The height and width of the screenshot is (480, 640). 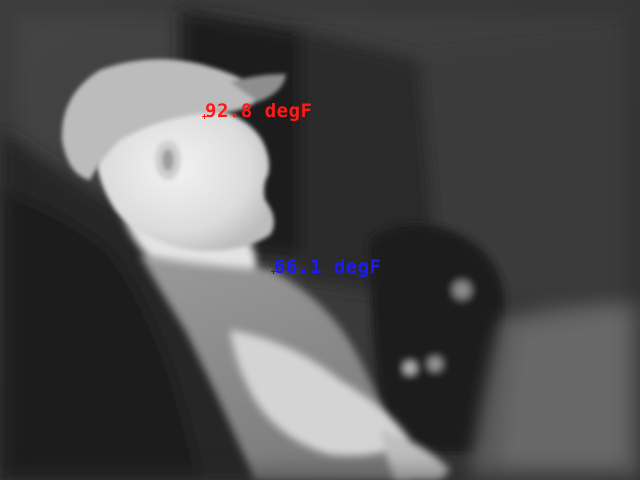 What do you see at coordinates (328, 267) in the screenshot?
I see `min-temp-readout: 66.1 degF` at bounding box center [328, 267].